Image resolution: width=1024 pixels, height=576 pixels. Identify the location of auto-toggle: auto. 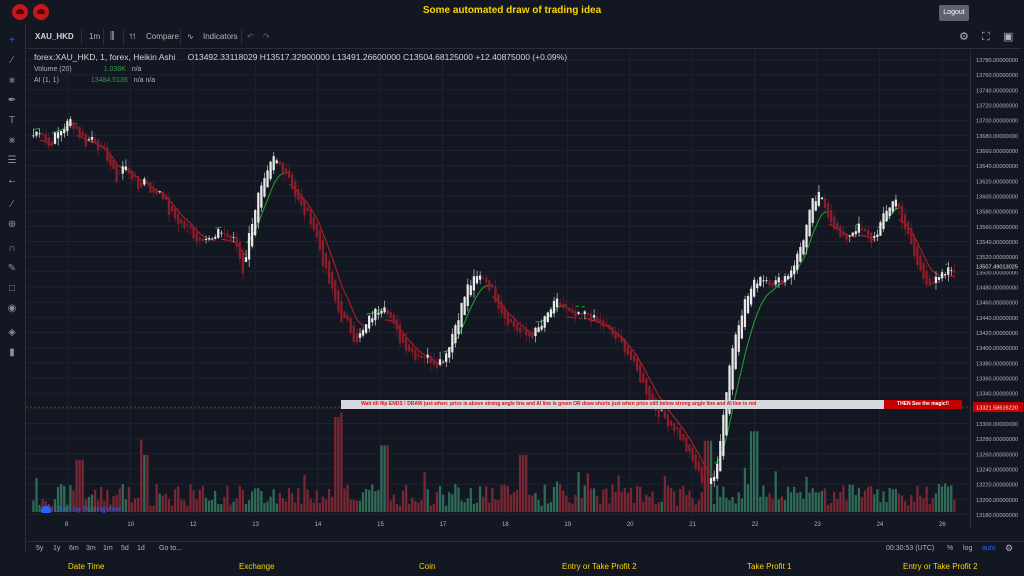
(989, 548).